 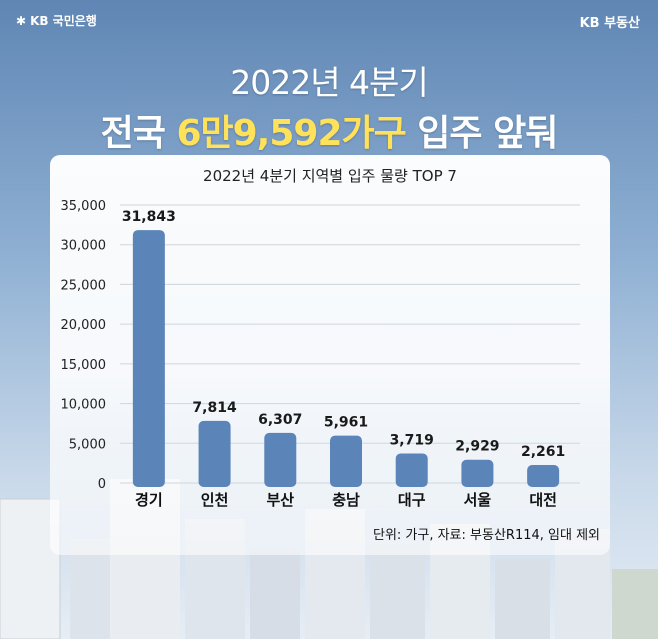 What do you see at coordinates (84, 206) in the screenshot?
I see `y-tick-label: 35,000` at bounding box center [84, 206].